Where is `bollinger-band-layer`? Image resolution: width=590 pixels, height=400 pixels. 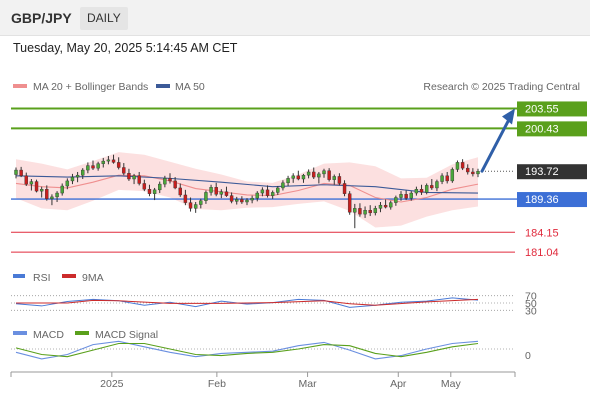
bollinger-band-layer is located at coordinates (247, 190).